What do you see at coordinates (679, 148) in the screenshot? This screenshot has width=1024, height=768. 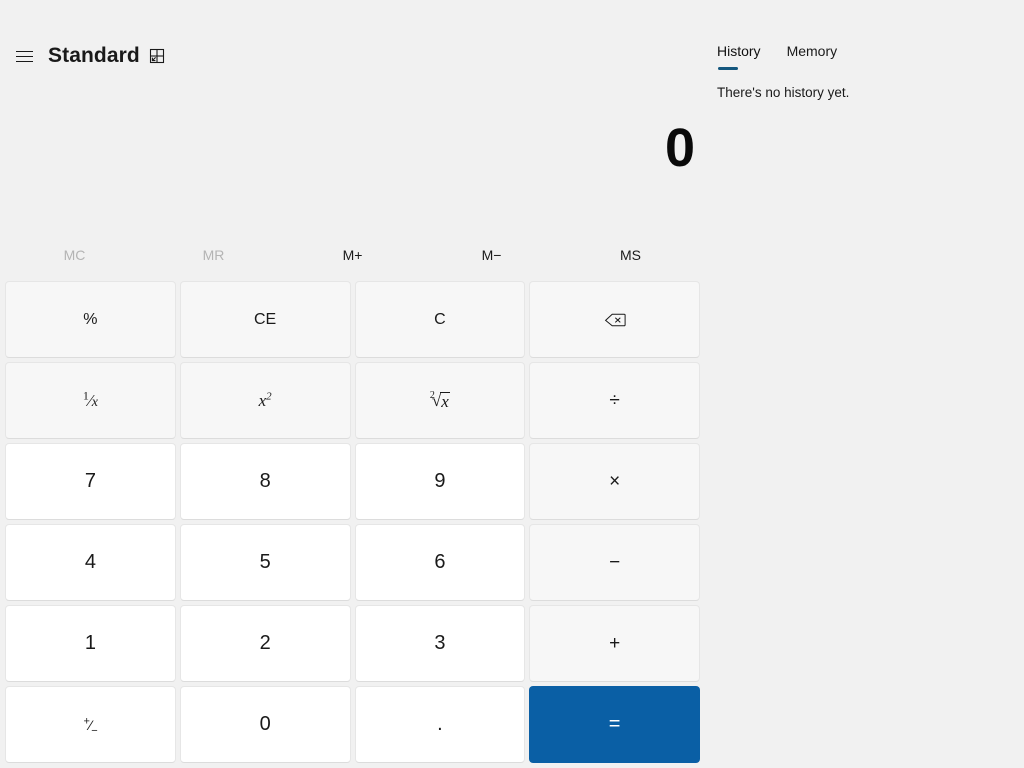 I see `display-value: 0` at bounding box center [679, 148].